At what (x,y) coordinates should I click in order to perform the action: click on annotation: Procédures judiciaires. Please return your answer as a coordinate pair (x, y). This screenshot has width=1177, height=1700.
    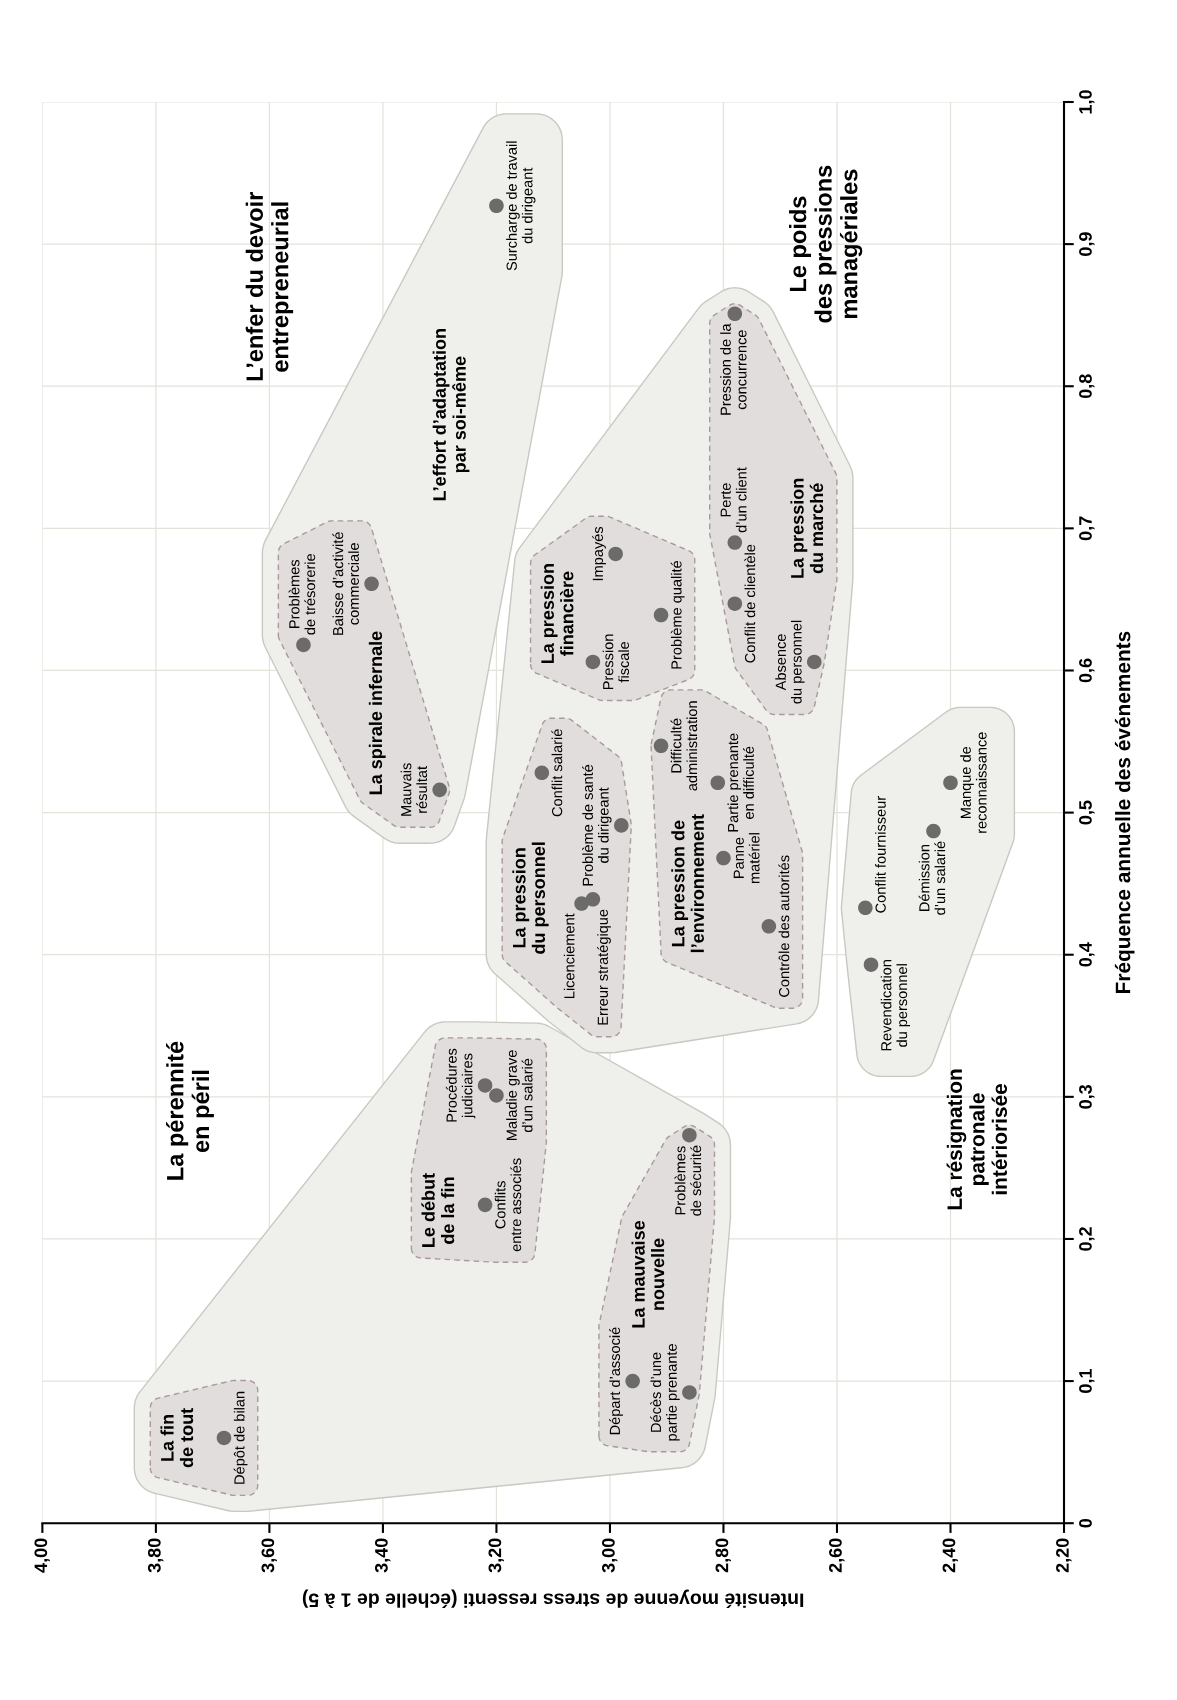
    Looking at the image, I should click on (460, 1085).